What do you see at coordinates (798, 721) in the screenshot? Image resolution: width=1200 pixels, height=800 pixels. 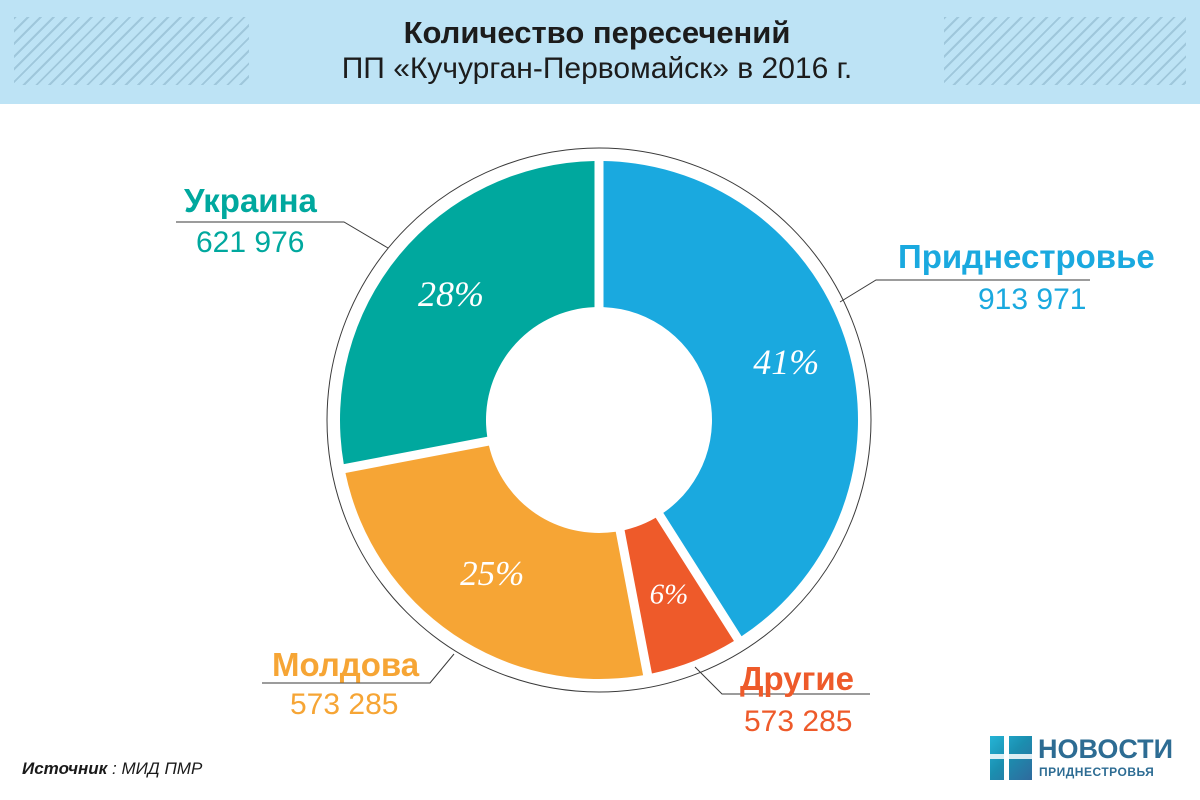 I see `label-value-drugie: 573 285` at bounding box center [798, 721].